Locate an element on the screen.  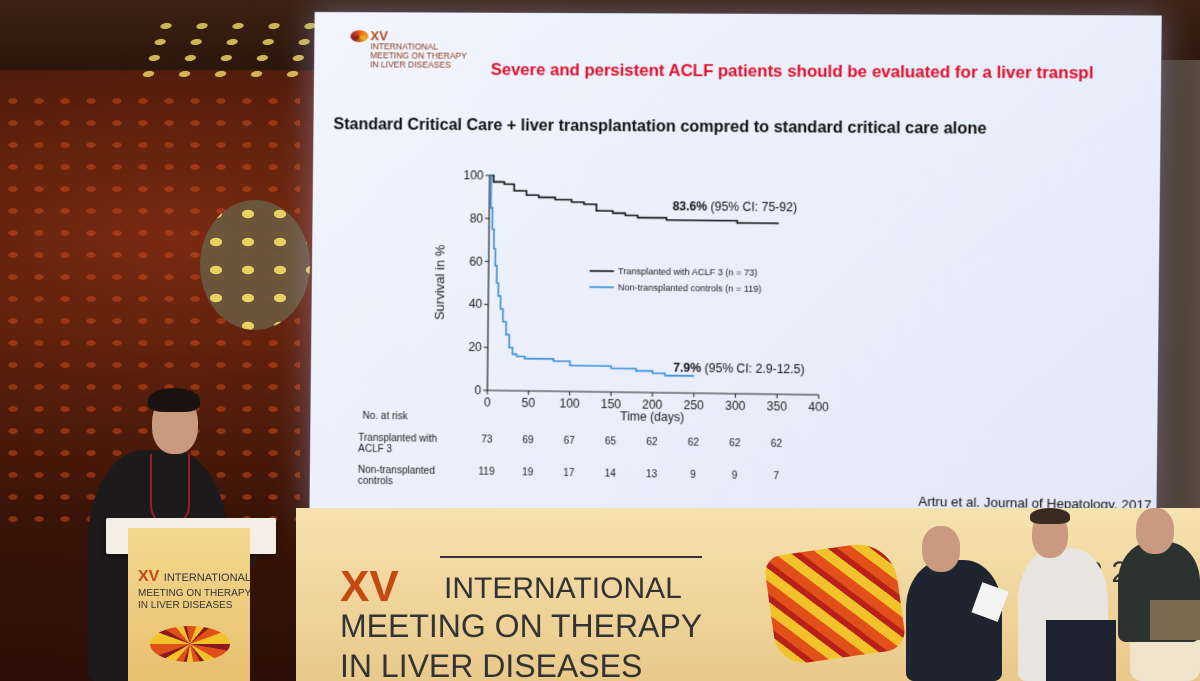
spotlight is located at coordinates (255, 265).